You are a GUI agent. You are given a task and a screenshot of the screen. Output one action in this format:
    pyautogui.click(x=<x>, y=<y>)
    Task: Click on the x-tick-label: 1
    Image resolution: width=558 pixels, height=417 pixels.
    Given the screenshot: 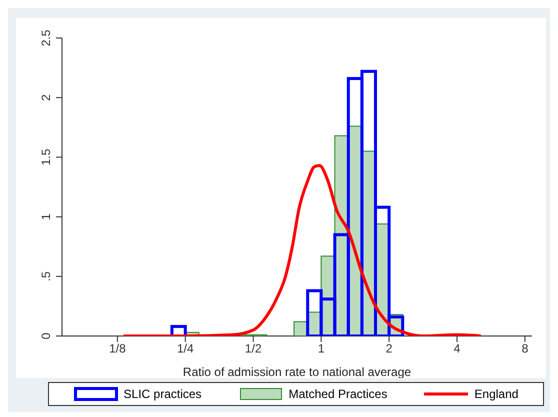 What is the action you would take?
    pyautogui.click(x=321, y=349)
    